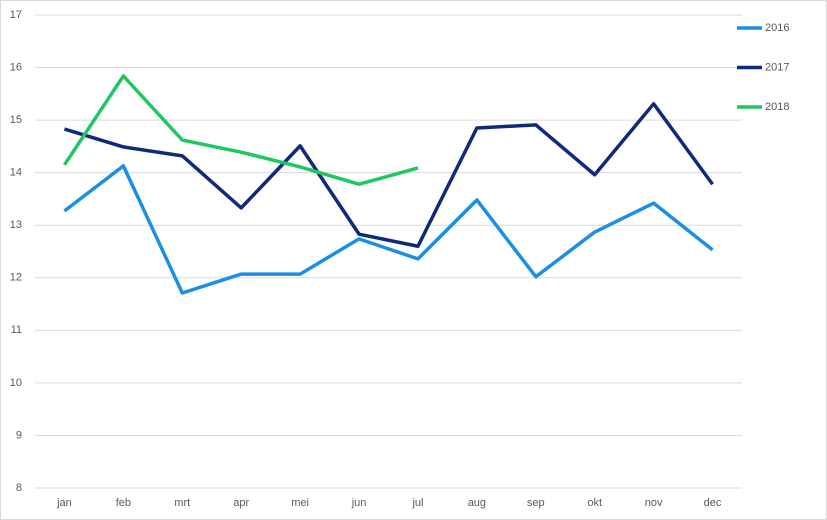  What do you see at coordinates (417, 503) in the screenshot?
I see `x-tick-label: jul` at bounding box center [417, 503].